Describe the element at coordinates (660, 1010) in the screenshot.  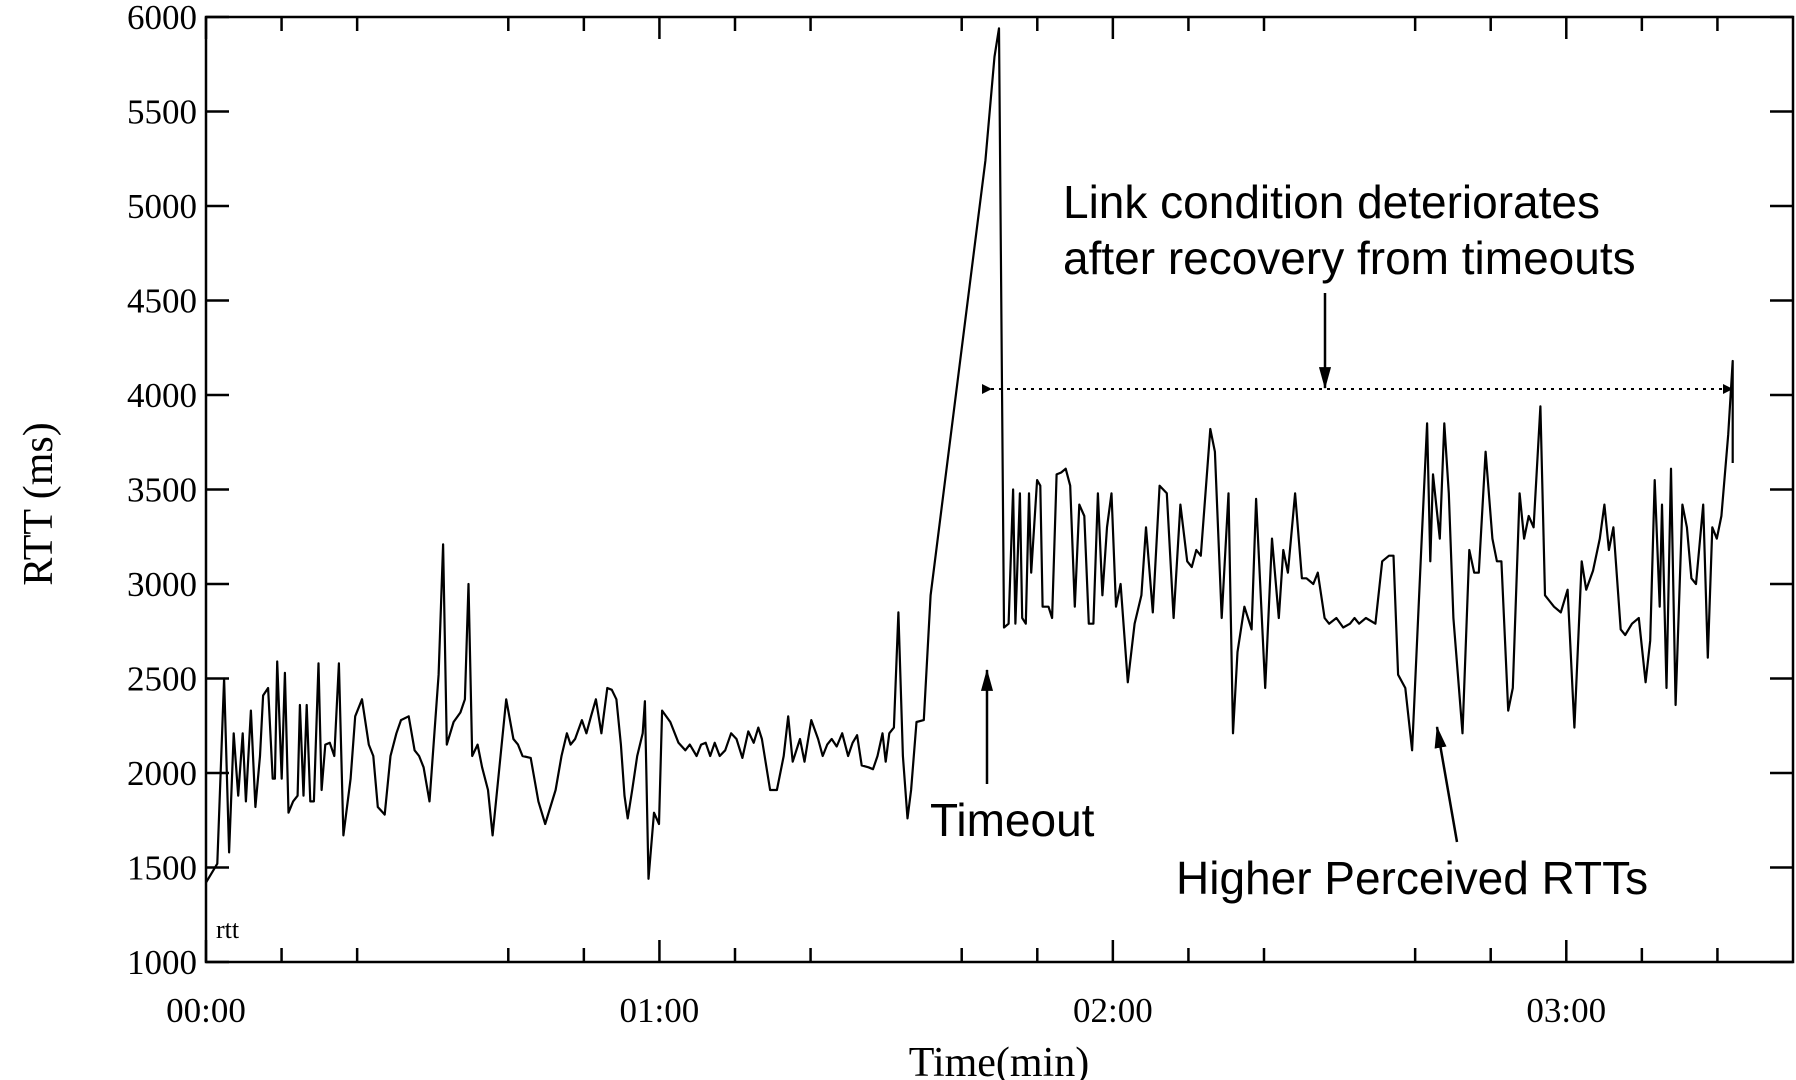
I see `x-tick-label: 01:00` at that location.